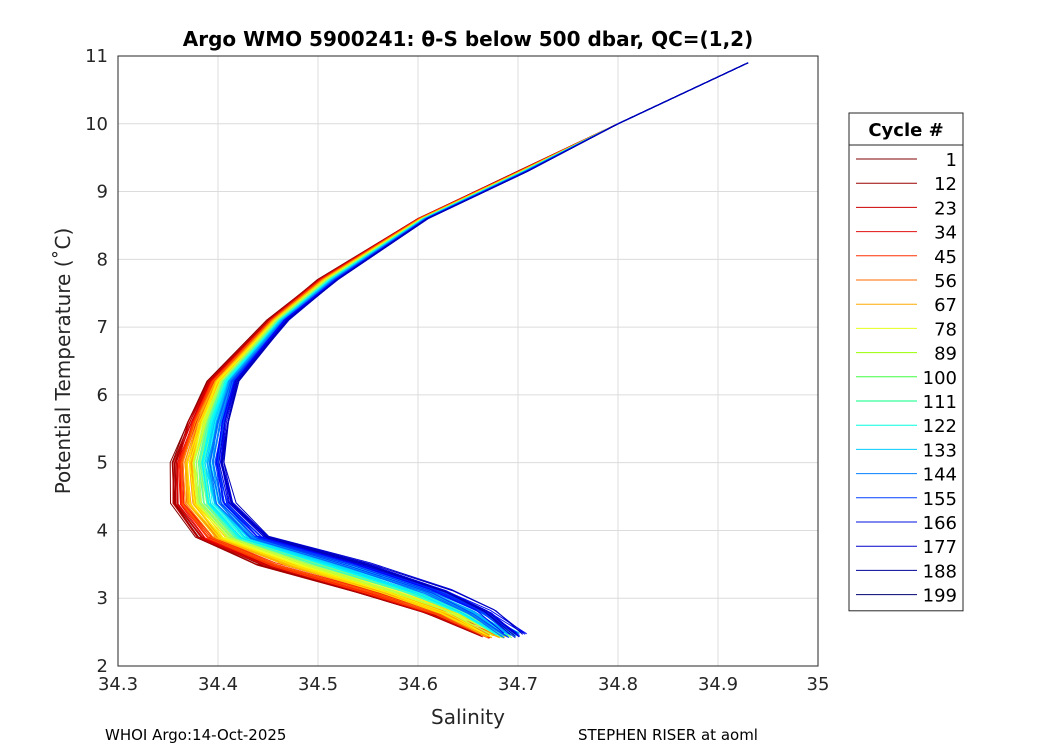 The image size is (1050, 750). Describe the element at coordinates (945, 329) in the screenshot. I see `legend-label: 78` at that location.